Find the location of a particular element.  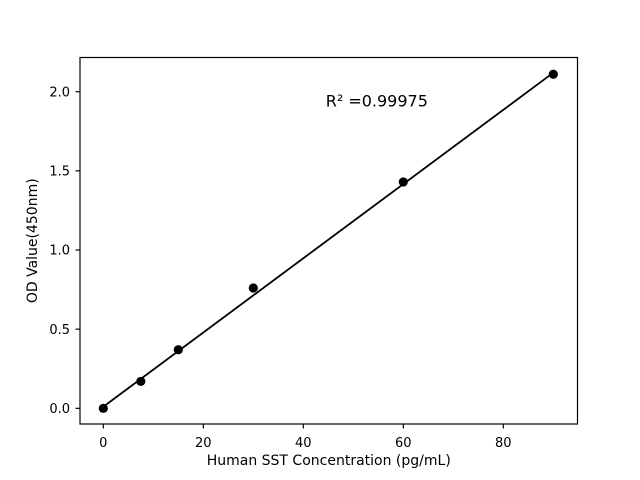

x-axis-tick-label: 20 is located at coordinates (203, 443).